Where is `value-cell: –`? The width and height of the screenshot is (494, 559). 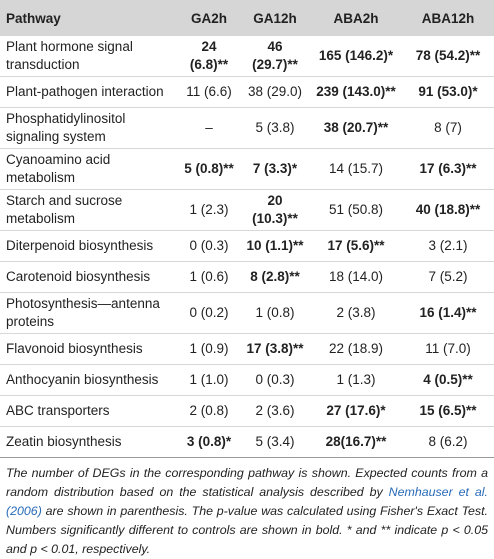
value-cell: – is located at coordinates (209, 128).